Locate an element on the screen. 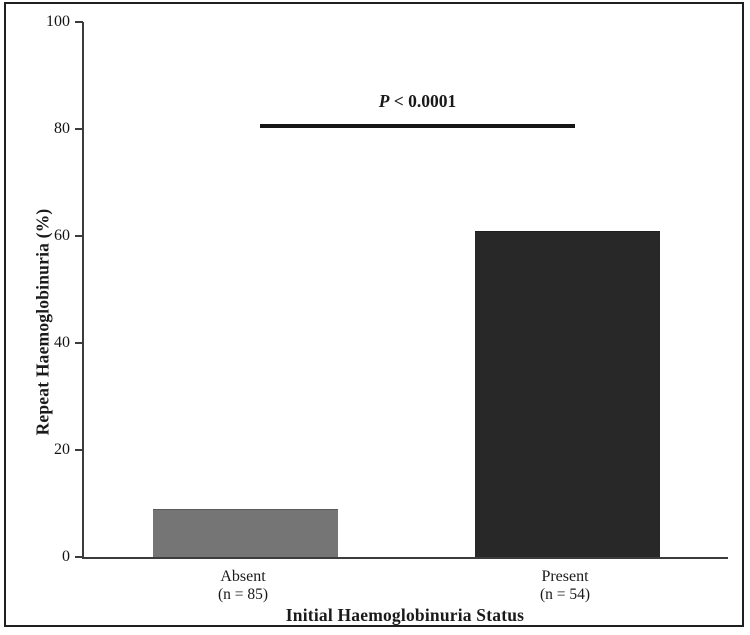 This screenshot has width=750, height=635. y-axis-tick-label-0: 0 is located at coordinates (66, 556).